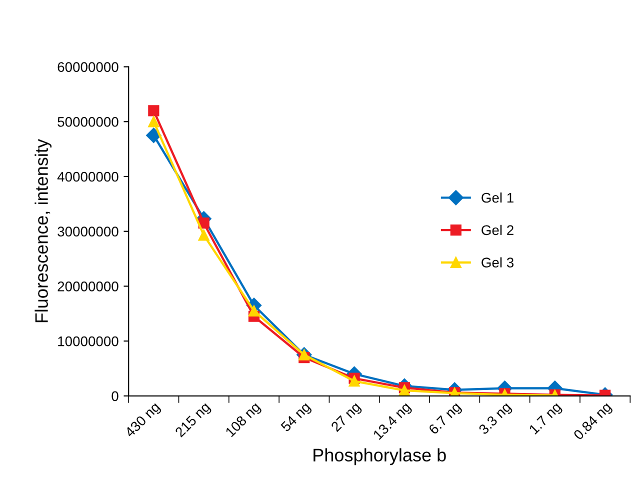 The width and height of the screenshot is (643, 477). What do you see at coordinates (43, 230) in the screenshot?
I see `y-axis-title: Fluorescence, intensity` at bounding box center [43, 230].